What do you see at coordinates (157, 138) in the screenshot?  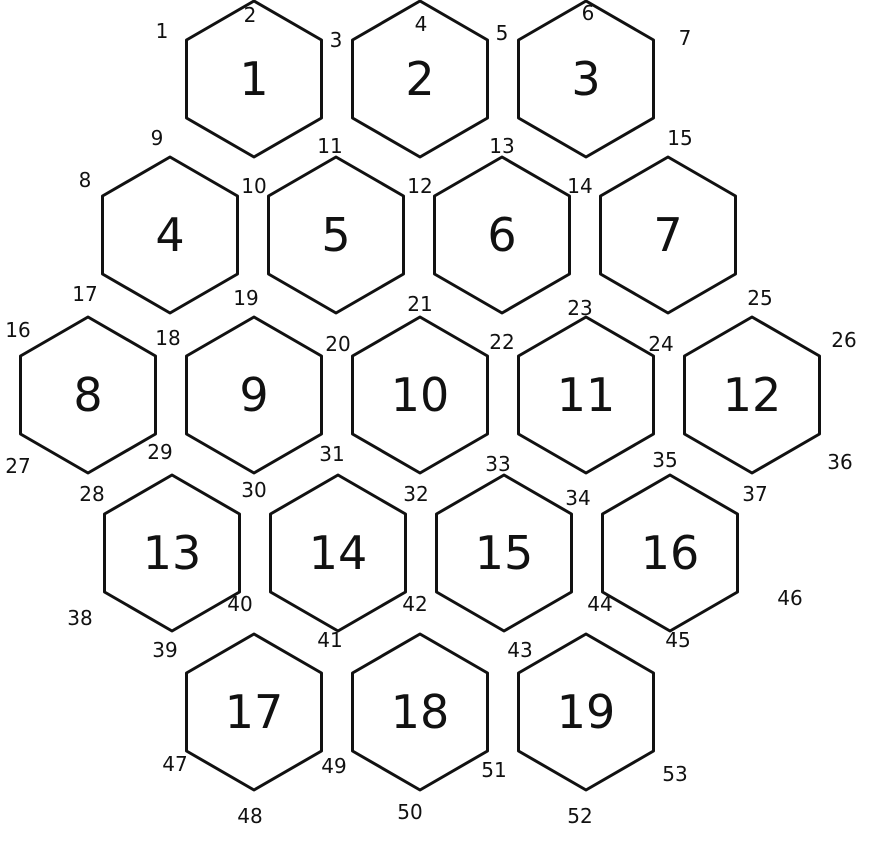 I see `vertex-label: 9` at bounding box center [157, 138].